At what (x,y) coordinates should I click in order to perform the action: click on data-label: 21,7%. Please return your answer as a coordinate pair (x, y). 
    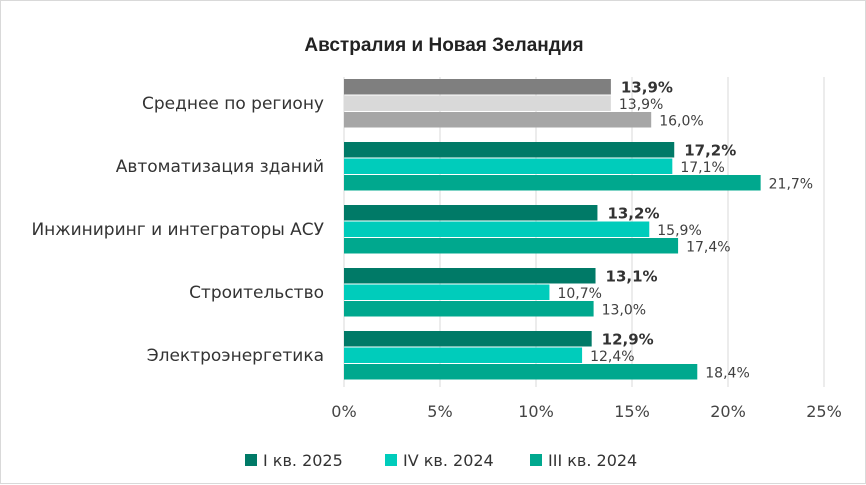
    Looking at the image, I should click on (791, 185).